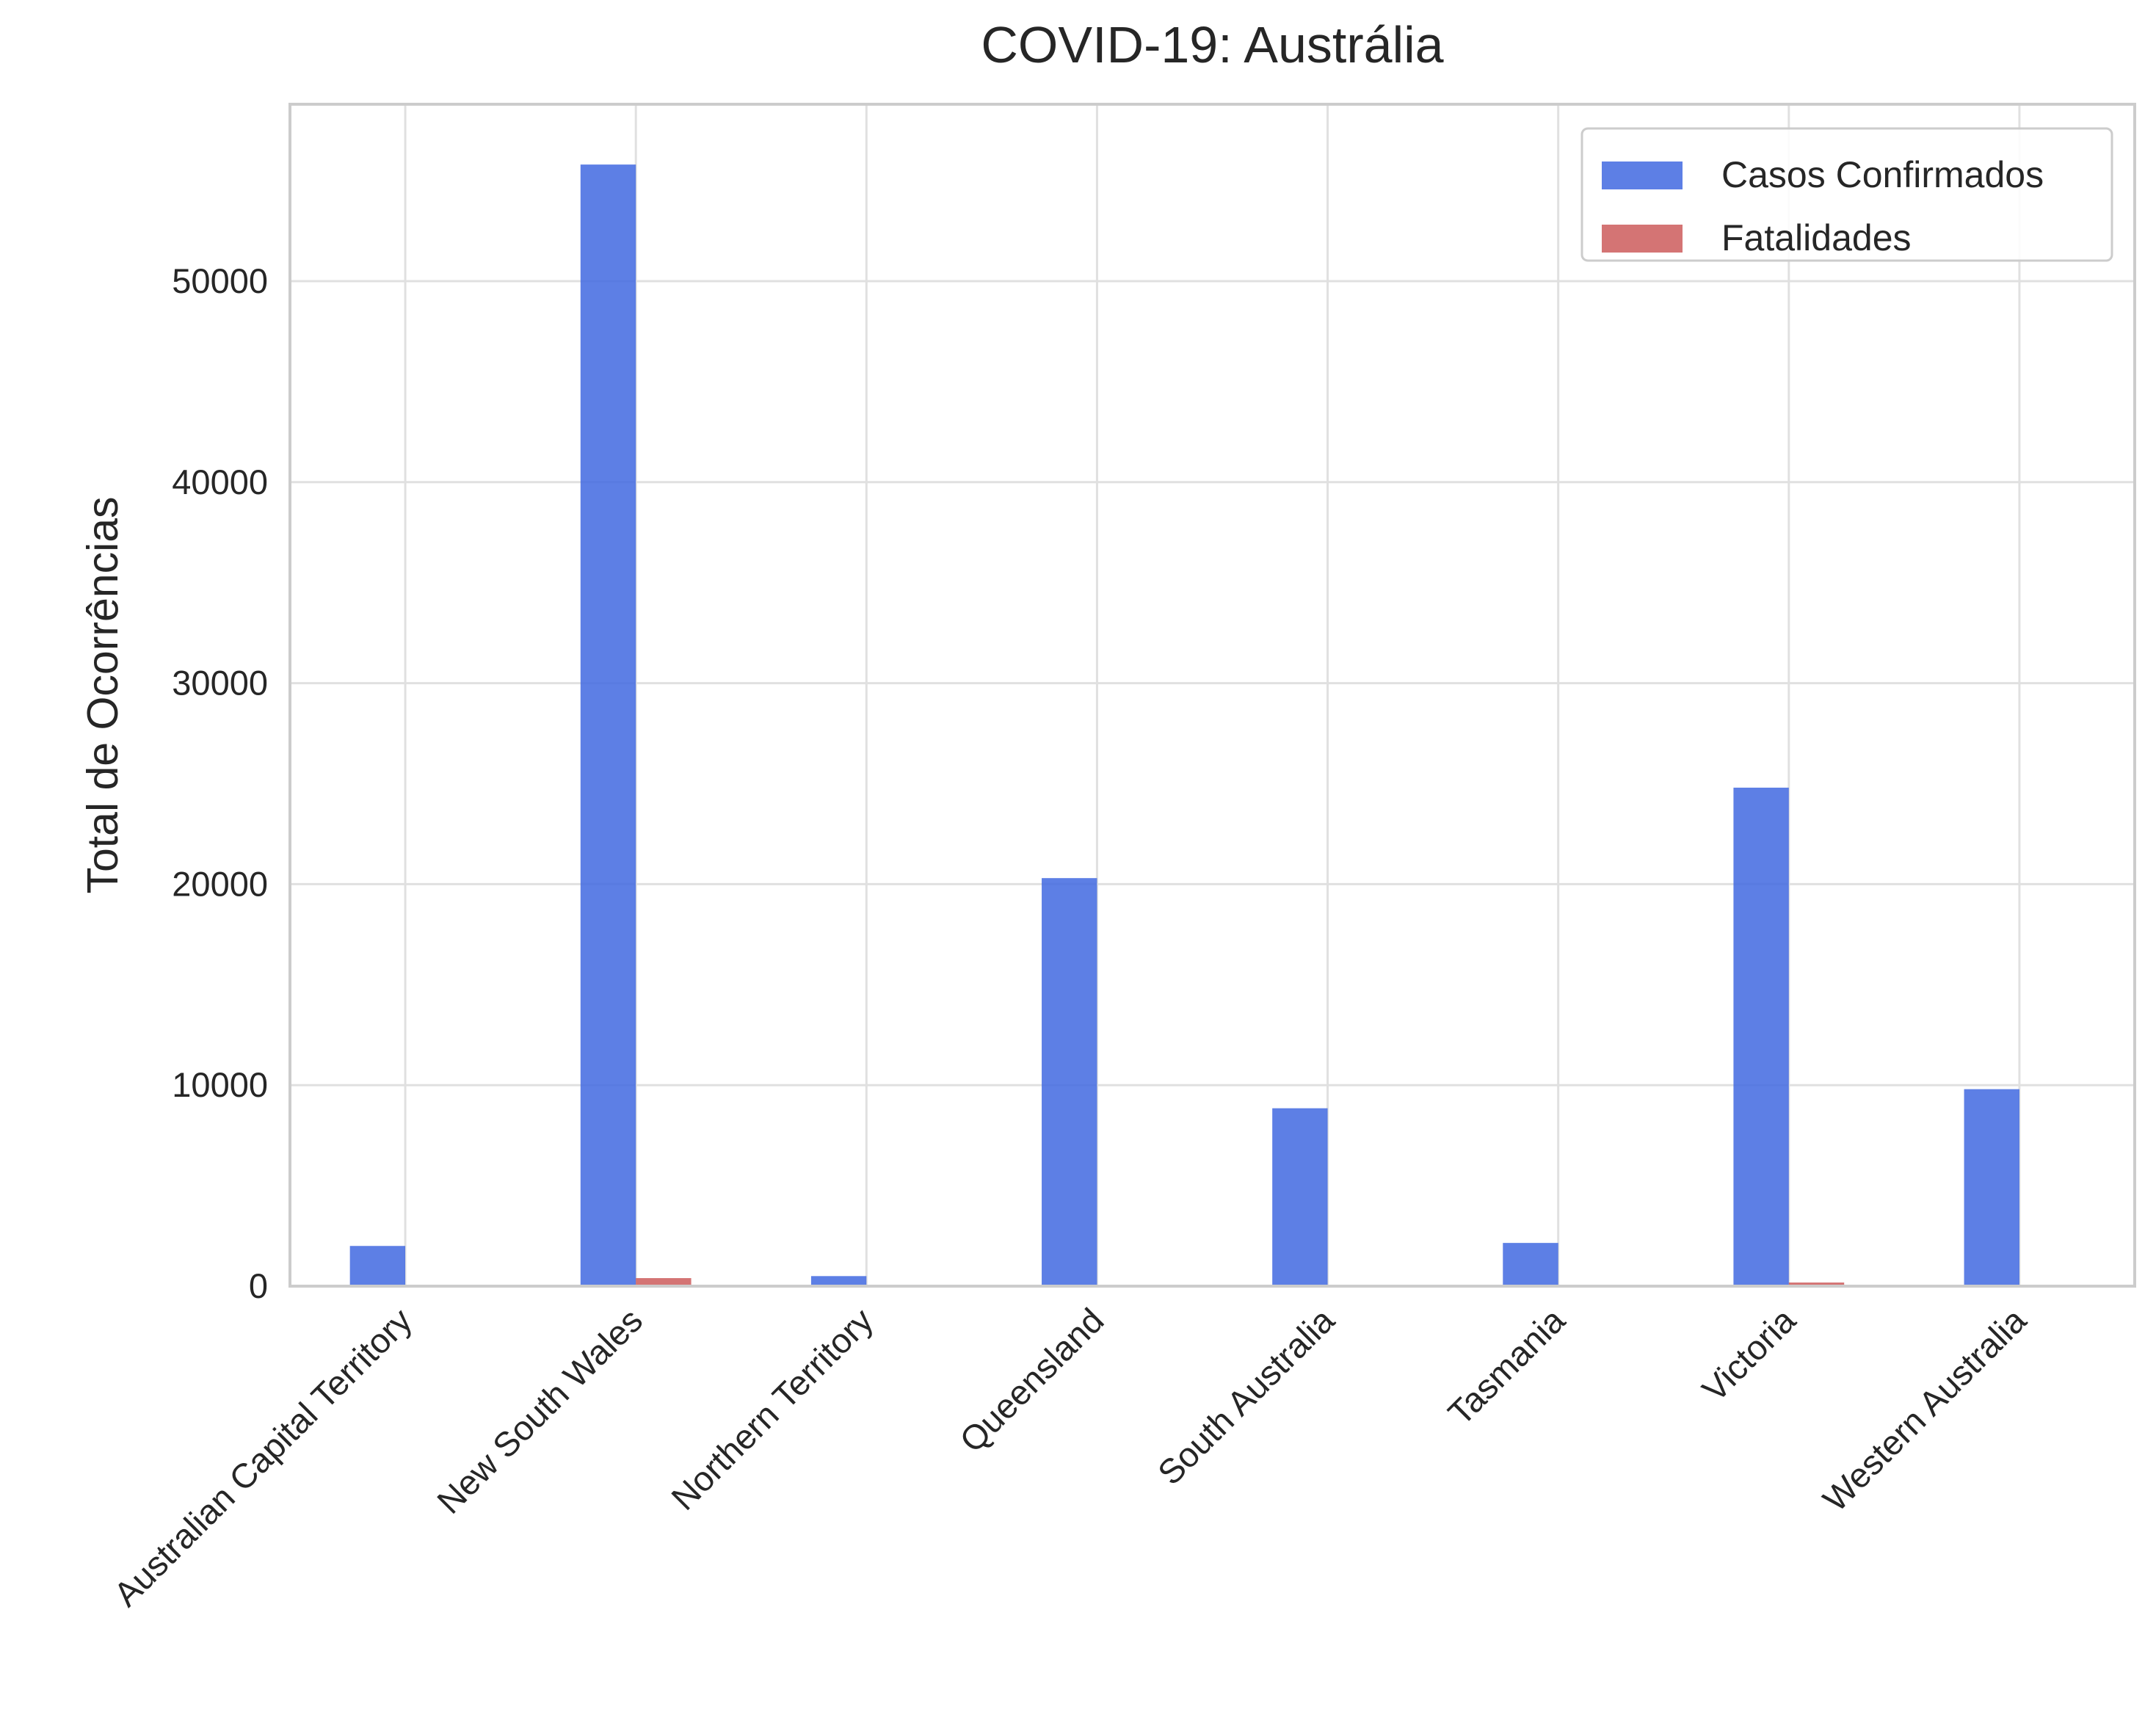 This screenshot has height=1720, width=2156. What do you see at coordinates (220, 683) in the screenshot?
I see `y-tick-label: 30000` at bounding box center [220, 683].